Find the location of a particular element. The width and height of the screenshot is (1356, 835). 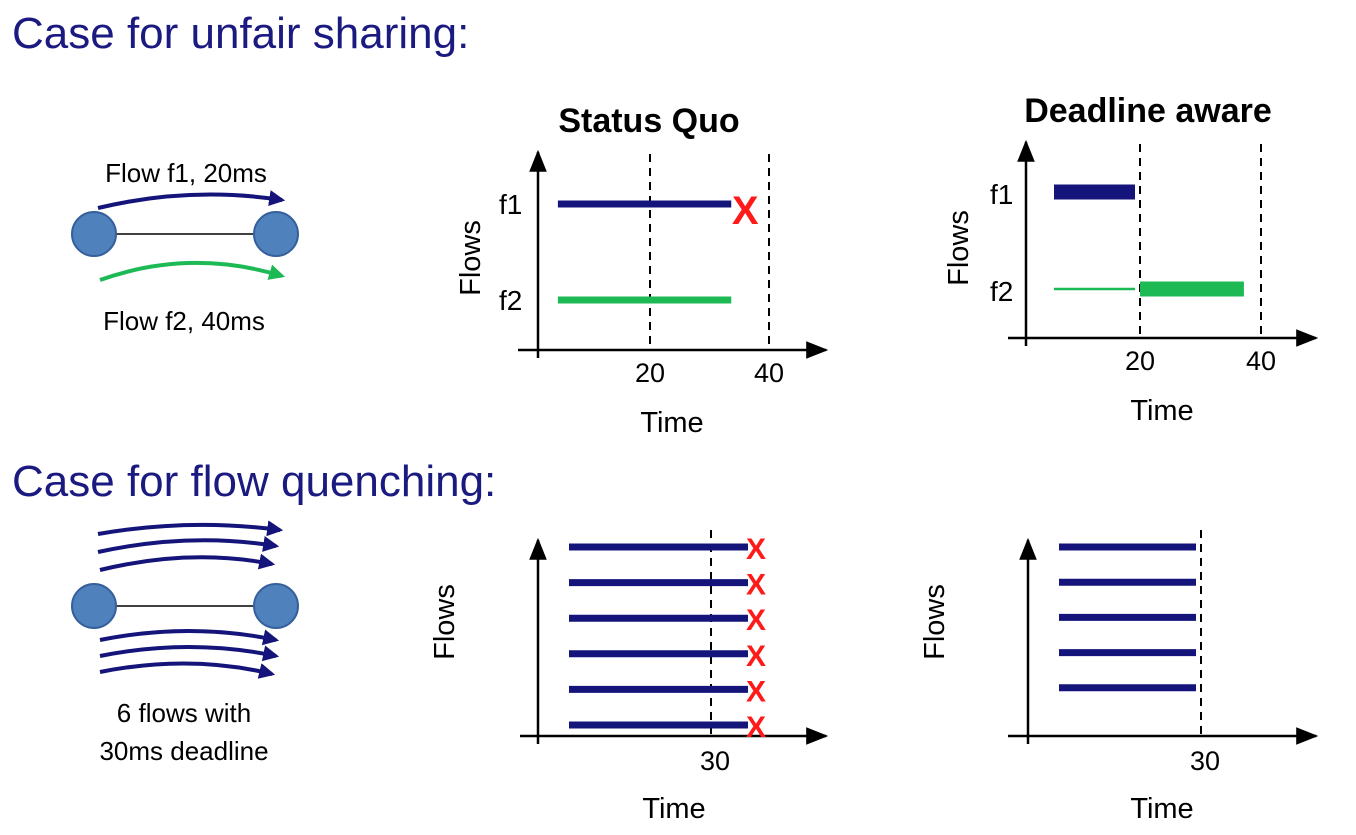

caption-line-1: 6 flows with is located at coordinates (184, 713).